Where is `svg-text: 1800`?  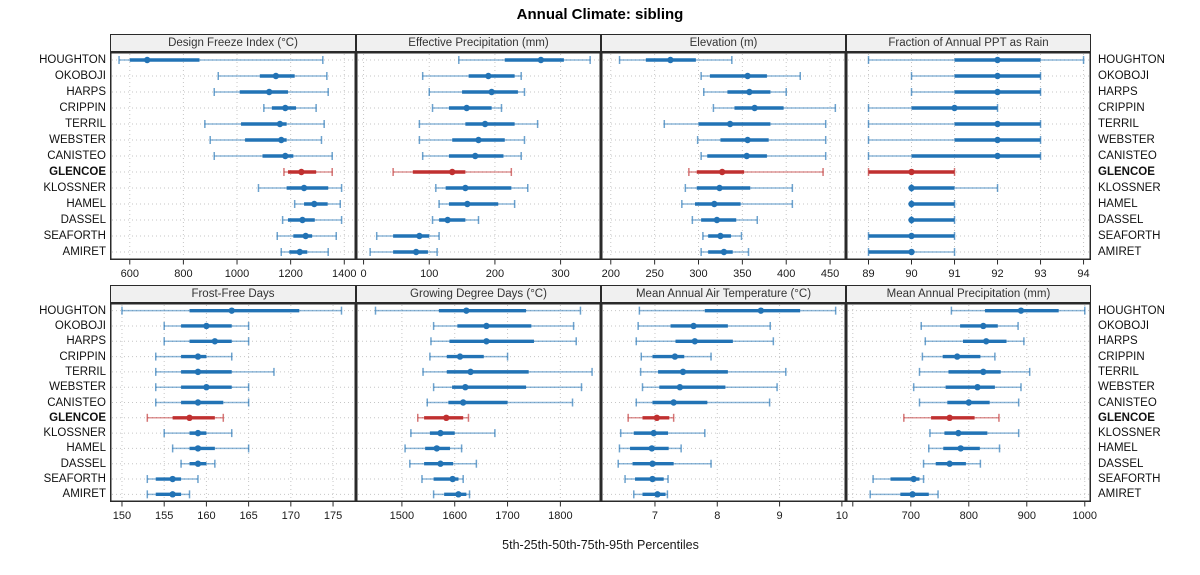
svg-text: 1800 is located at coordinates (560, 516).